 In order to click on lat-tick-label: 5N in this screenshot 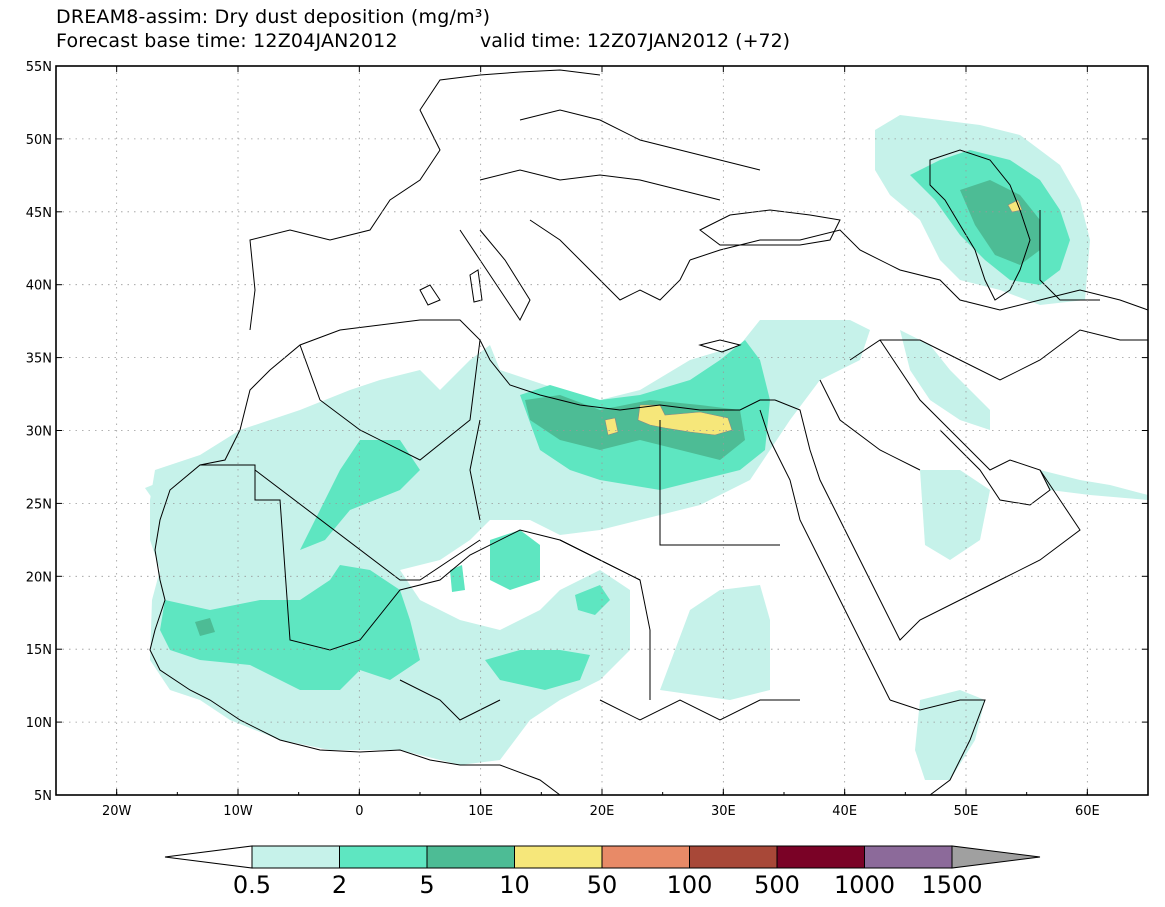, I will do `click(43, 796)`.